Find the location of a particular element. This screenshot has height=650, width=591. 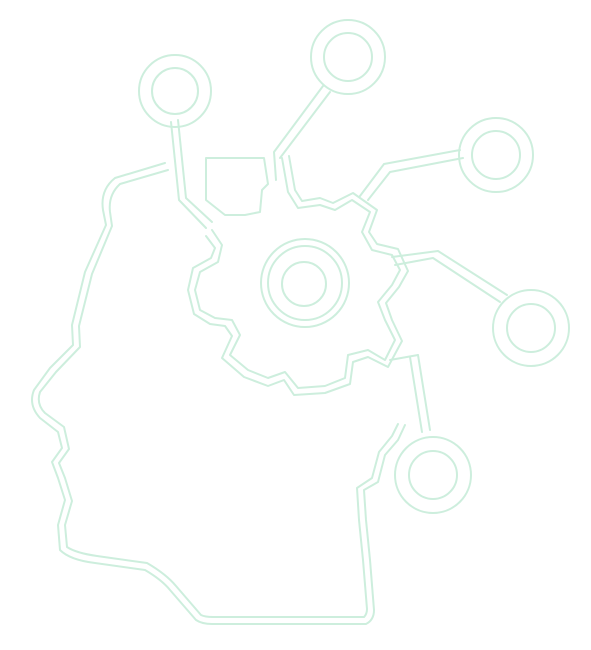

connector-right-middle-inner is located at coordinates (449, 273).